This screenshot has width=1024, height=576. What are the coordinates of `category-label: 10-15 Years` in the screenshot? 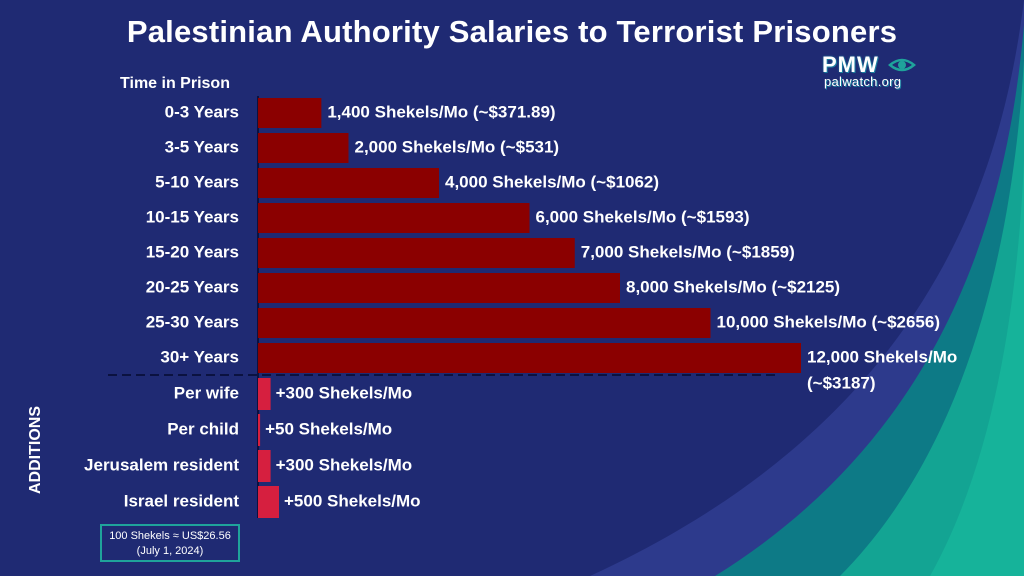 It's located at (192, 216).